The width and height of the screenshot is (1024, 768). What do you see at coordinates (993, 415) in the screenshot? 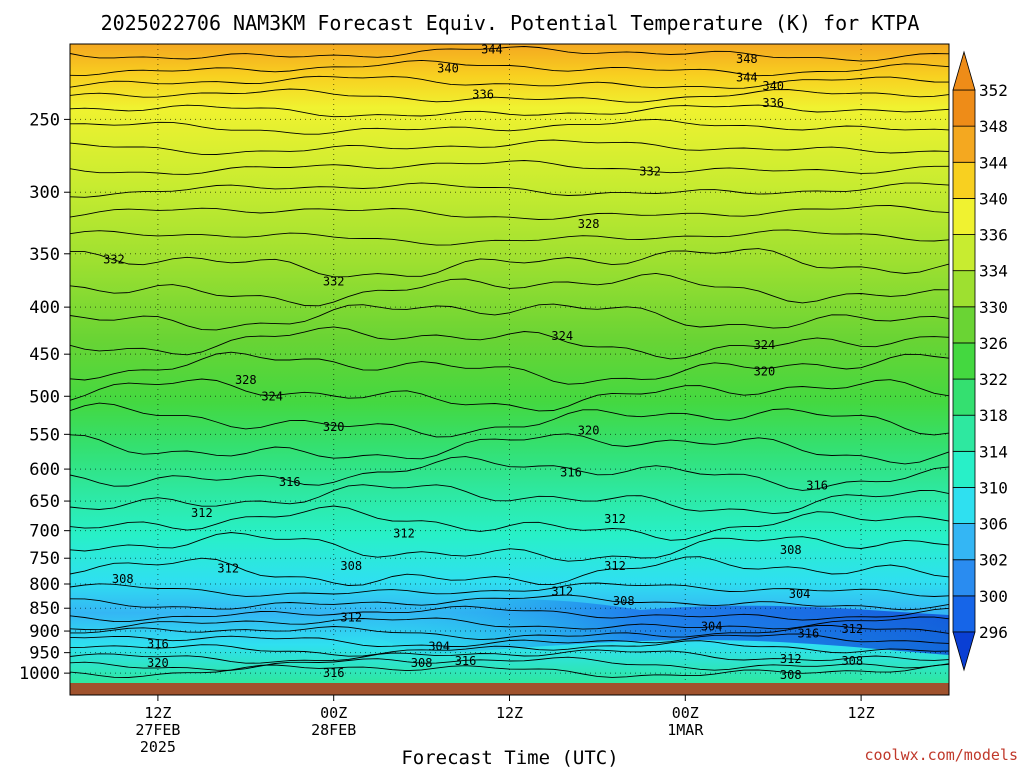
I see `colorbar-label: 318` at bounding box center [993, 415].